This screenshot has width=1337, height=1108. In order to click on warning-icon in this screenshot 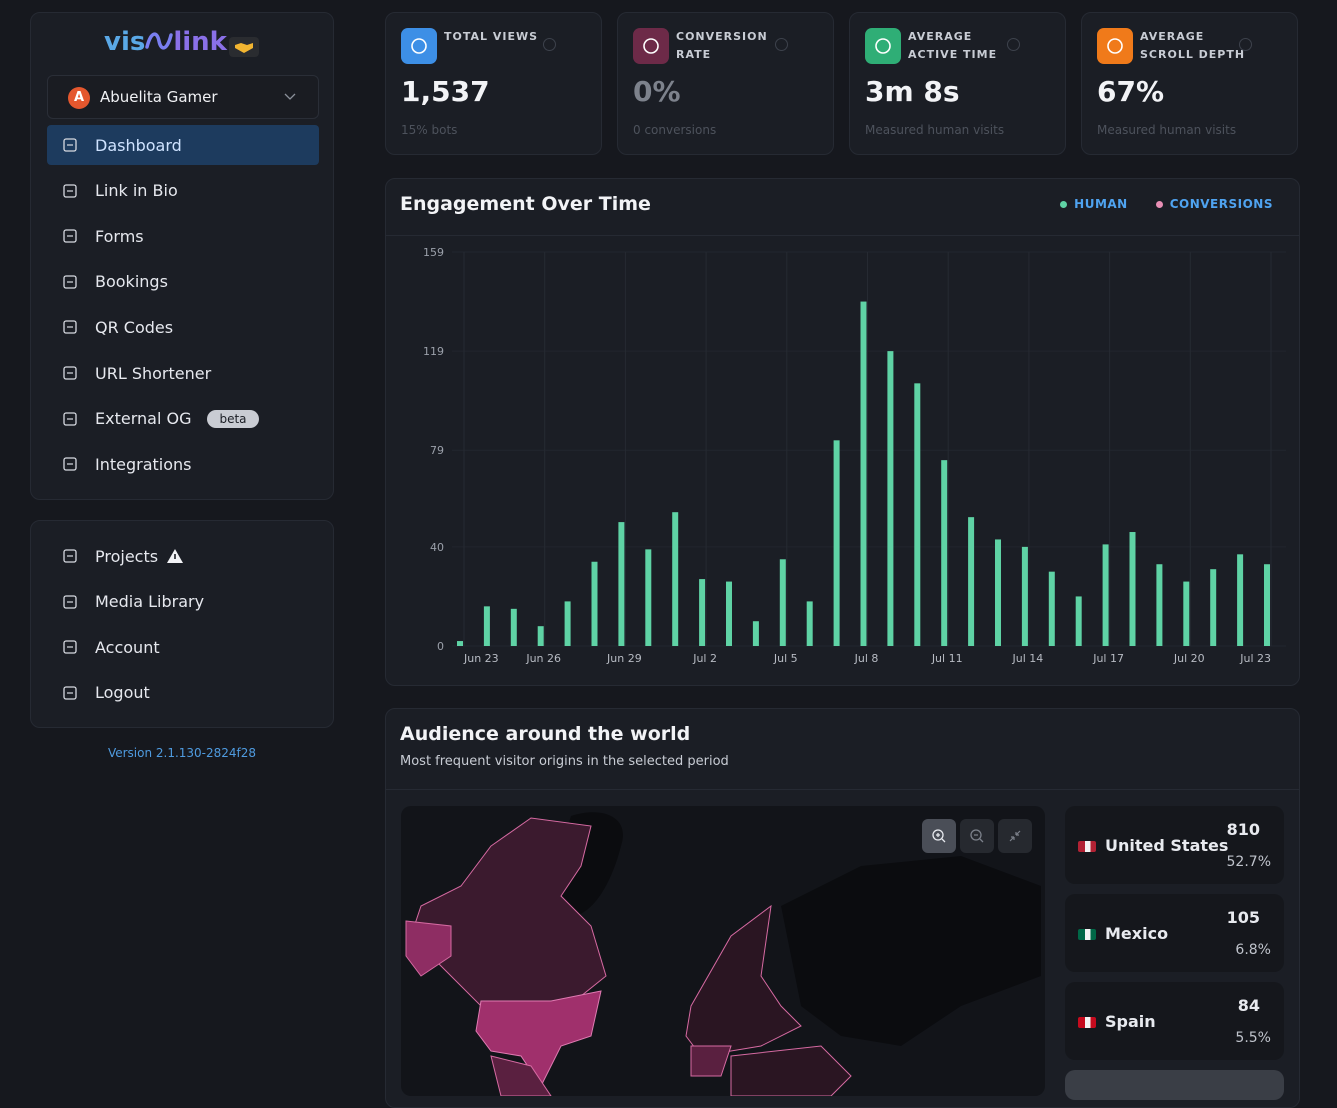, I will do `click(175, 556)`.